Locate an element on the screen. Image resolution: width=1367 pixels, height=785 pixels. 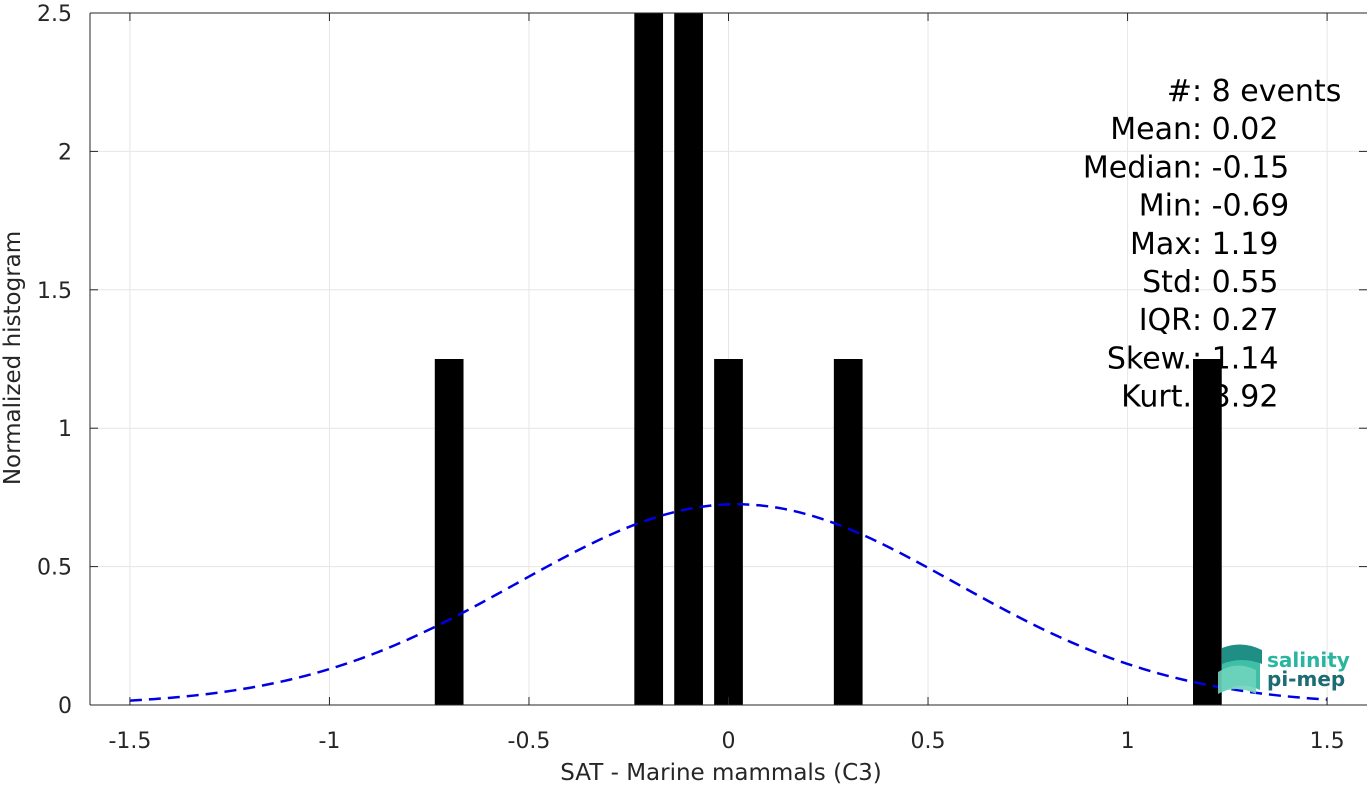
y-axis-title: Normalized histogram is located at coordinates (13, 358).